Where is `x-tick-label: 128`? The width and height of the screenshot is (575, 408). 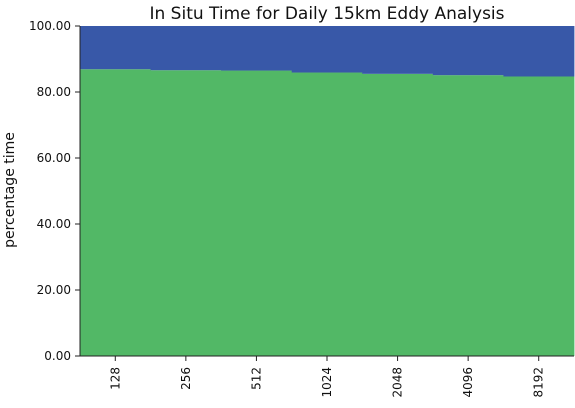
x-tick-label: 128 is located at coordinates (115, 378).